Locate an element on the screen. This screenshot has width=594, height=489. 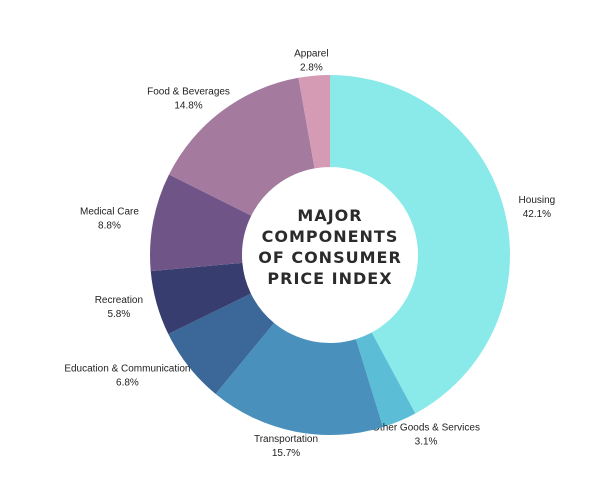
value-label: 15.7% is located at coordinates (286, 453).